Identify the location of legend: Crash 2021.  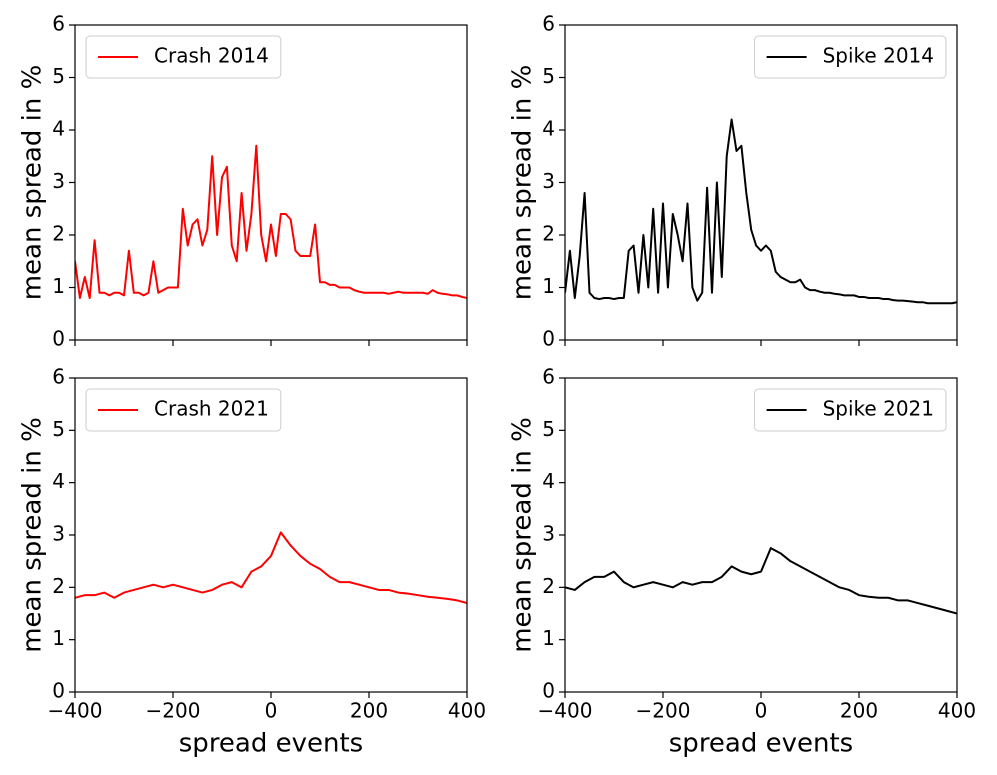
(183, 410).